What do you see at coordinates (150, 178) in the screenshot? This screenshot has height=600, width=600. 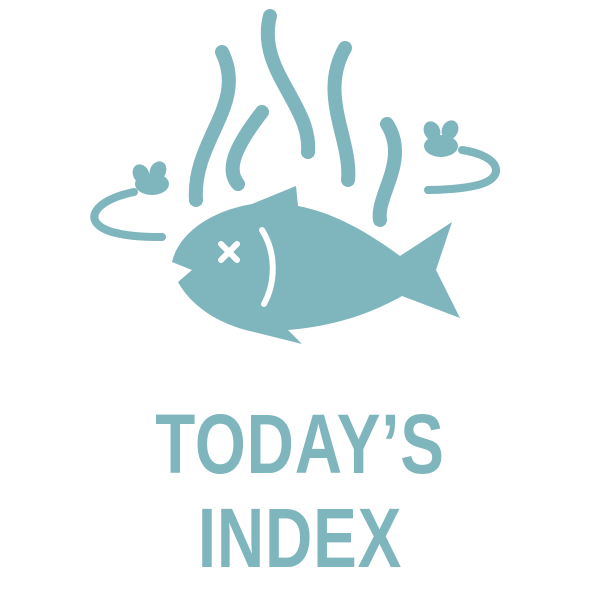 I see `fly-left-icon` at bounding box center [150, 178].